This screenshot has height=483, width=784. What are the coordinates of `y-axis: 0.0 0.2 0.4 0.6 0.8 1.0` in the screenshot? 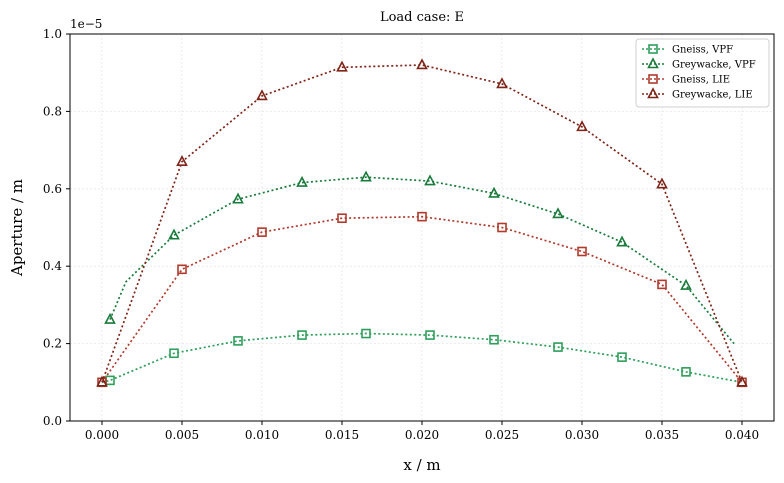 It's located at (56, 227).